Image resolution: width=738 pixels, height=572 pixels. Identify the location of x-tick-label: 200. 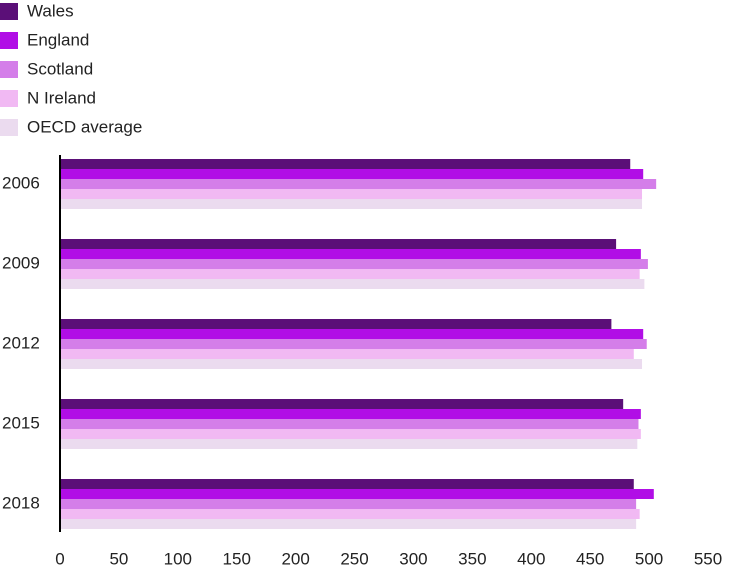
(295, 558).